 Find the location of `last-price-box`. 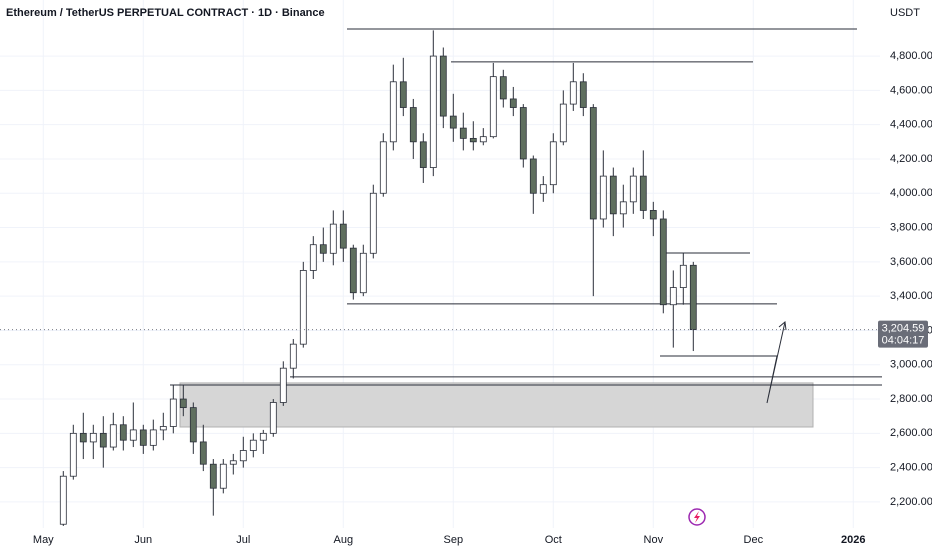

last-price-box is located at coordinates (903, 334).